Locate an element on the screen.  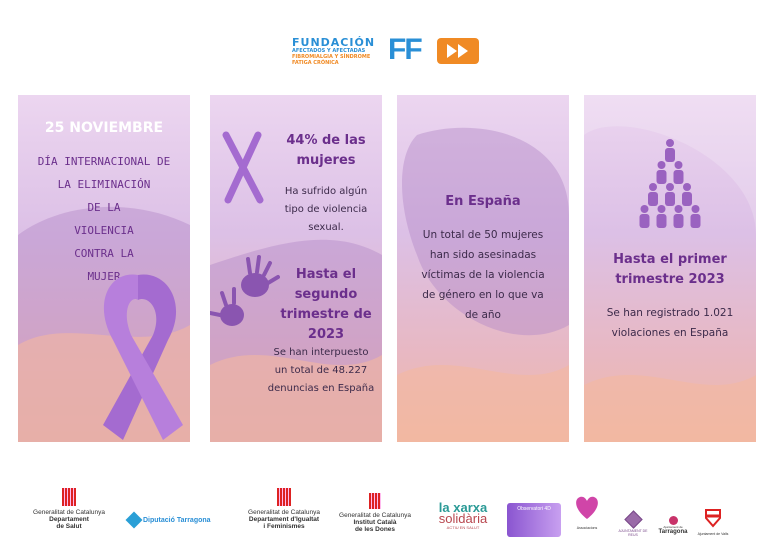
fast-forward-icon is located at coordinates (458, 51).